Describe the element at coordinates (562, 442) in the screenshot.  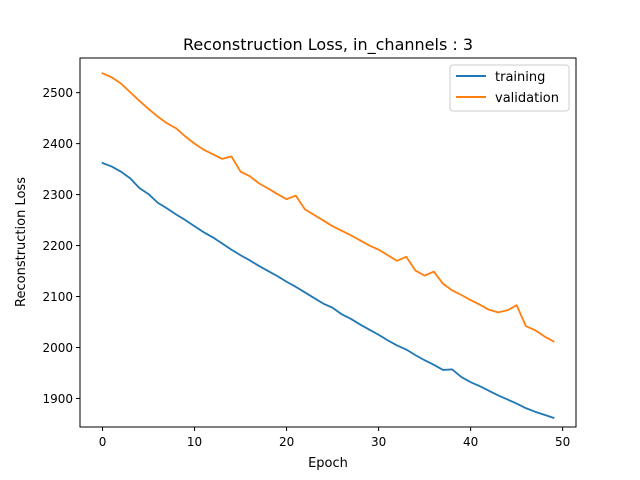
I see `x-tick-label: 50` at that location.